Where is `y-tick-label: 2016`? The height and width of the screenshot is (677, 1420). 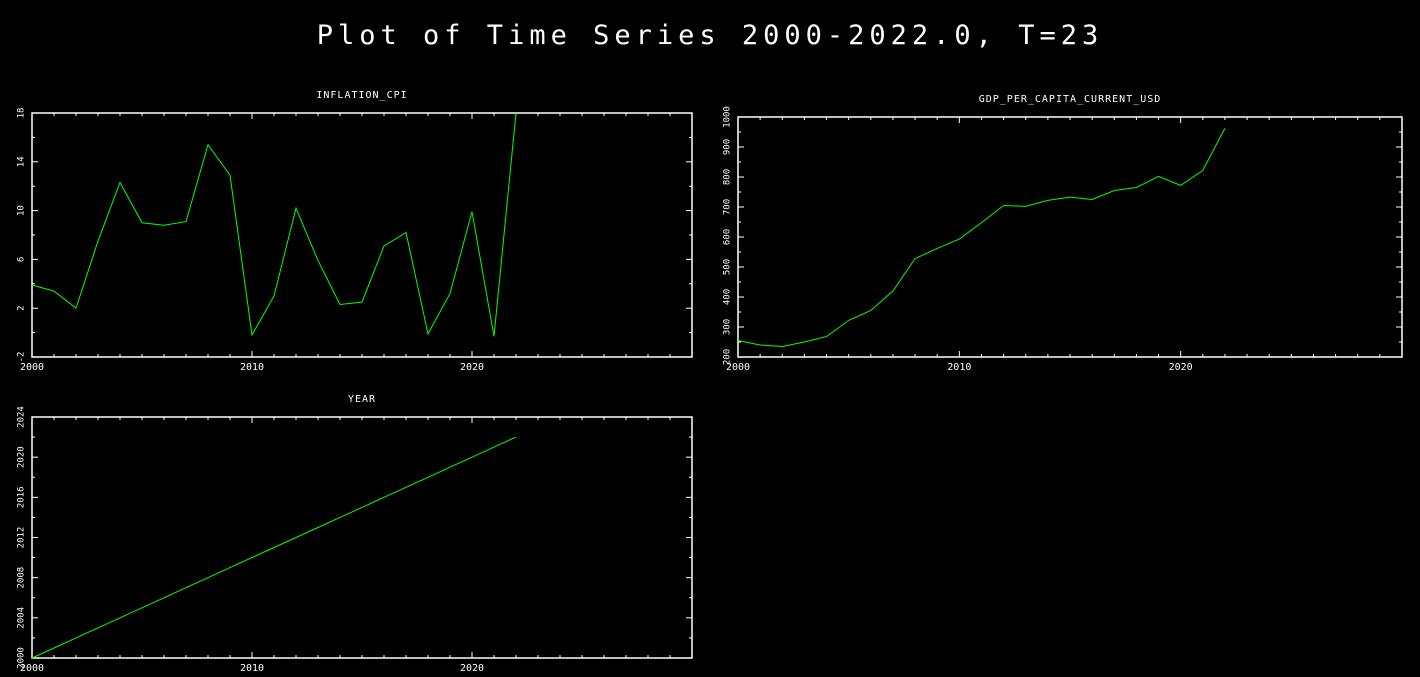 y-tick-label: 2016 is located at coordinates (22, 497).